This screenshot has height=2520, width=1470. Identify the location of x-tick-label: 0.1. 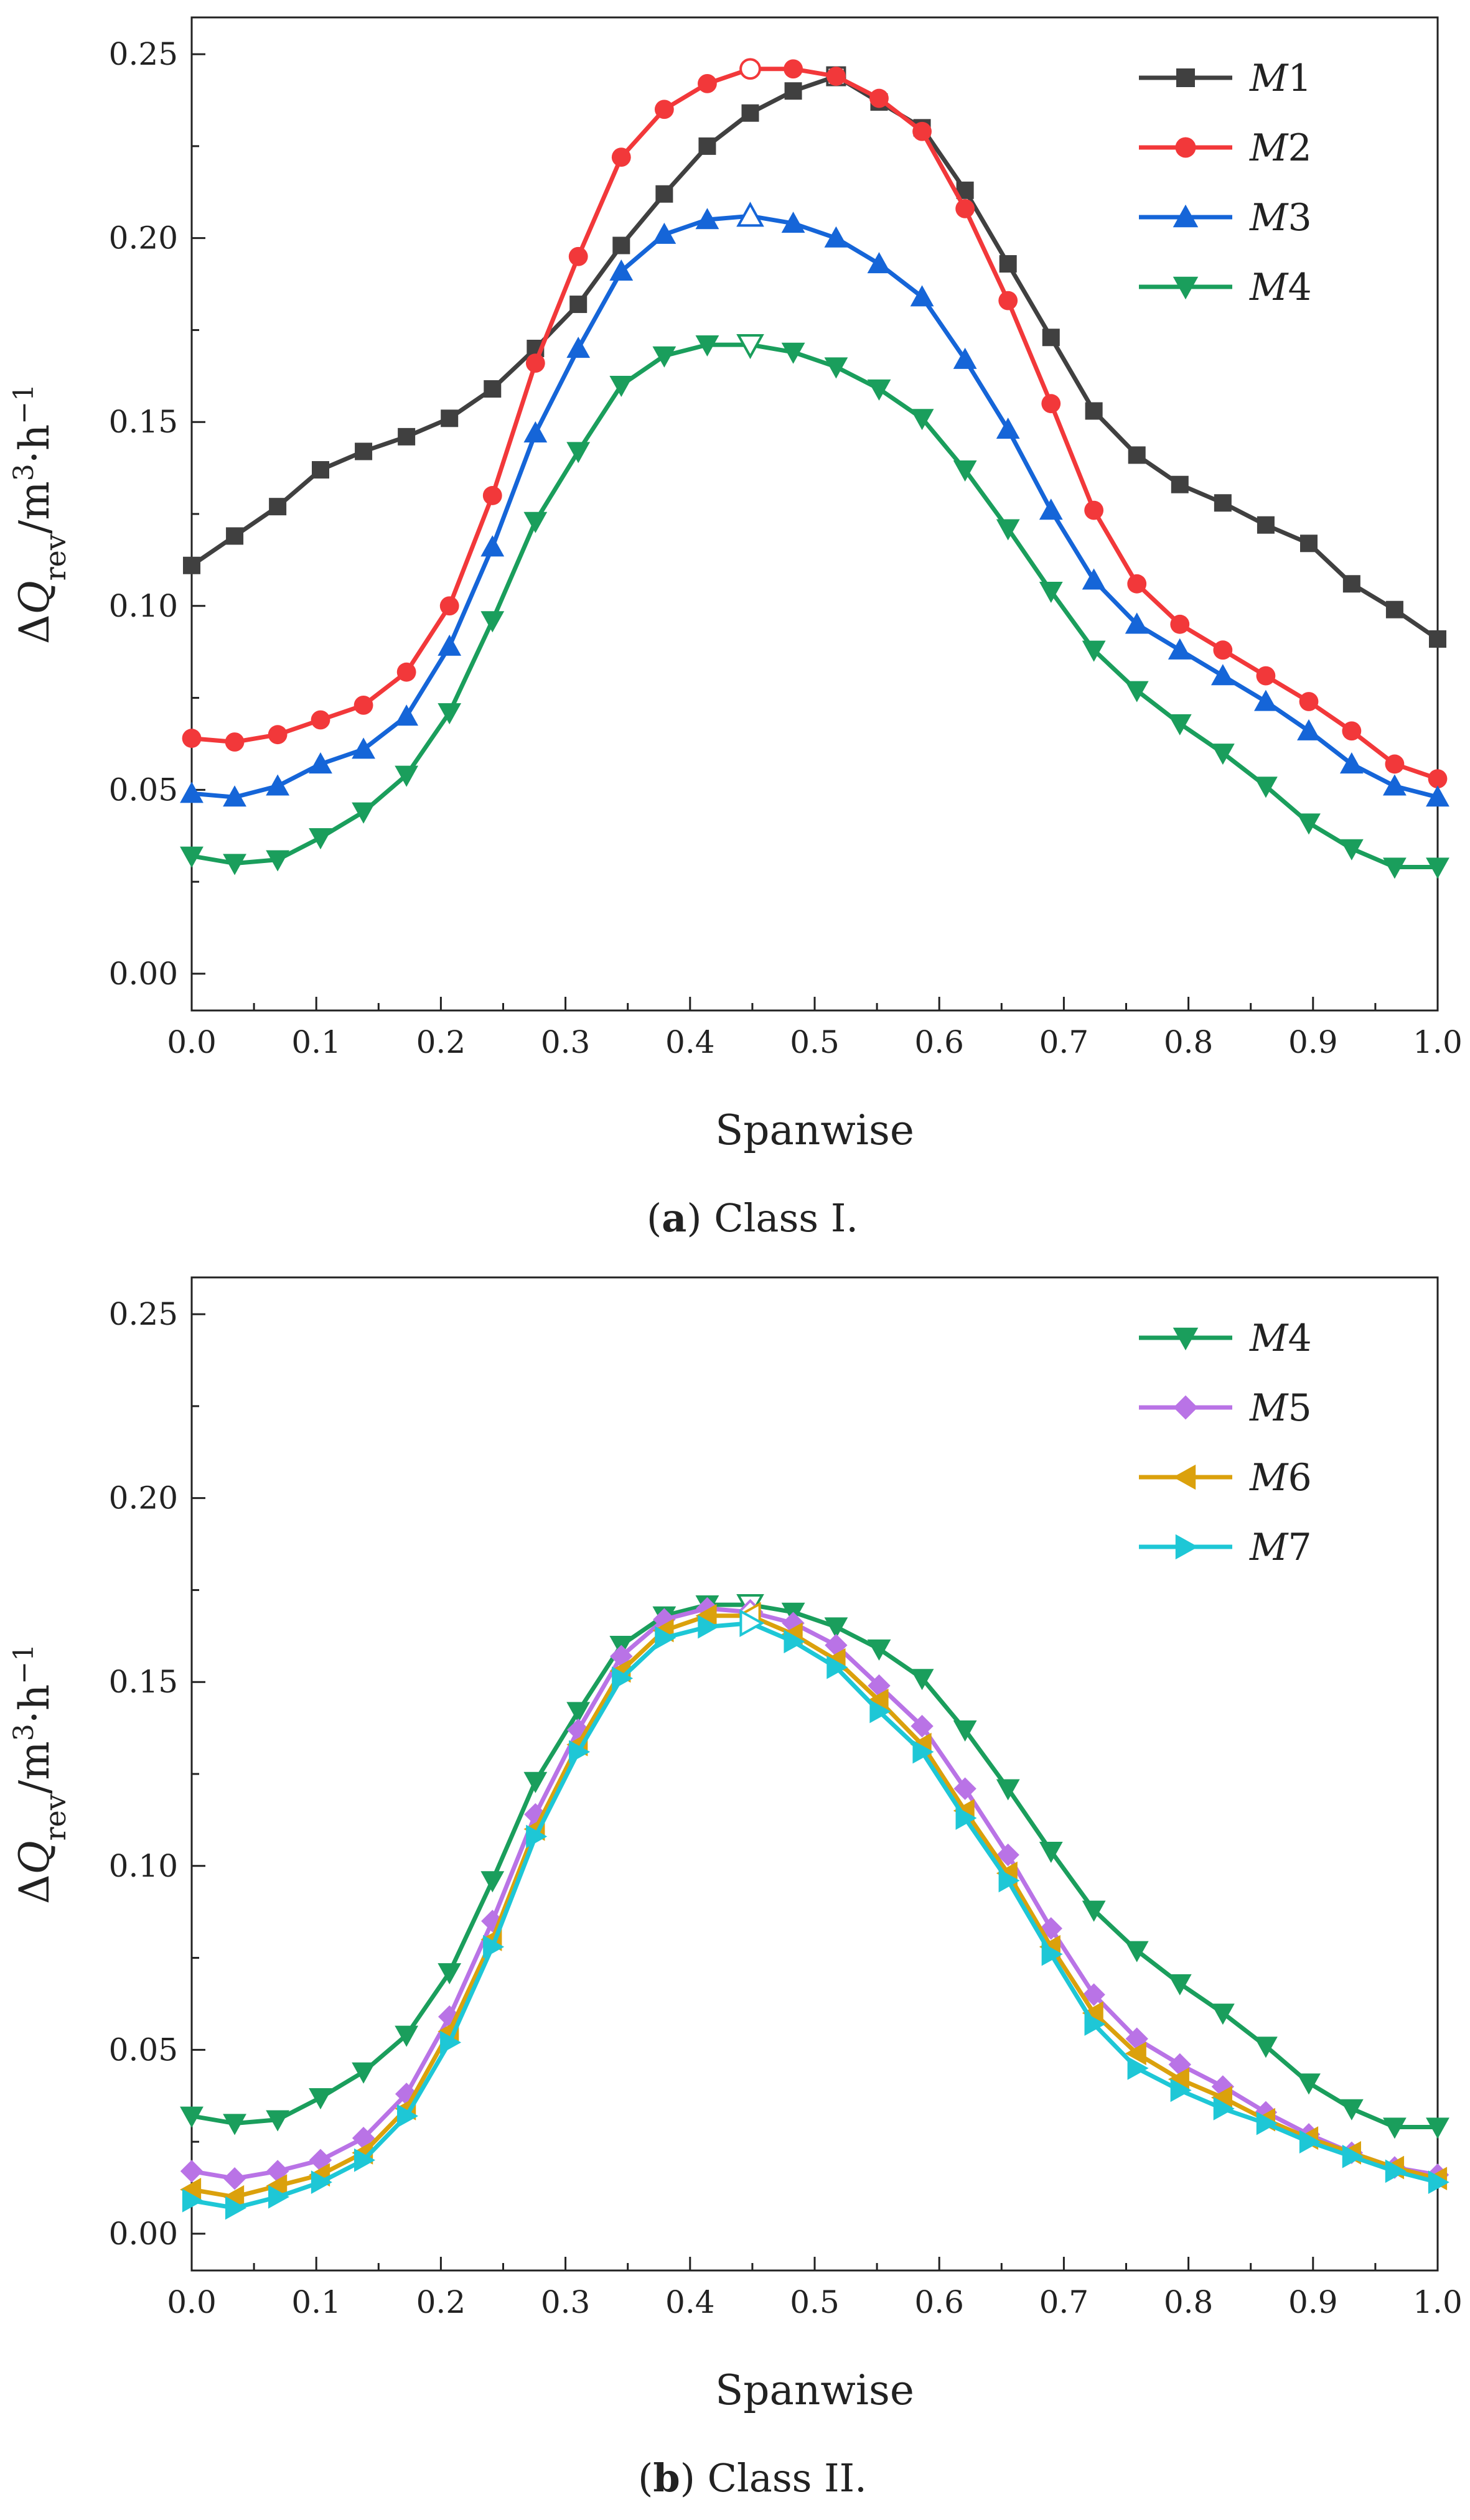
(316, 2302).